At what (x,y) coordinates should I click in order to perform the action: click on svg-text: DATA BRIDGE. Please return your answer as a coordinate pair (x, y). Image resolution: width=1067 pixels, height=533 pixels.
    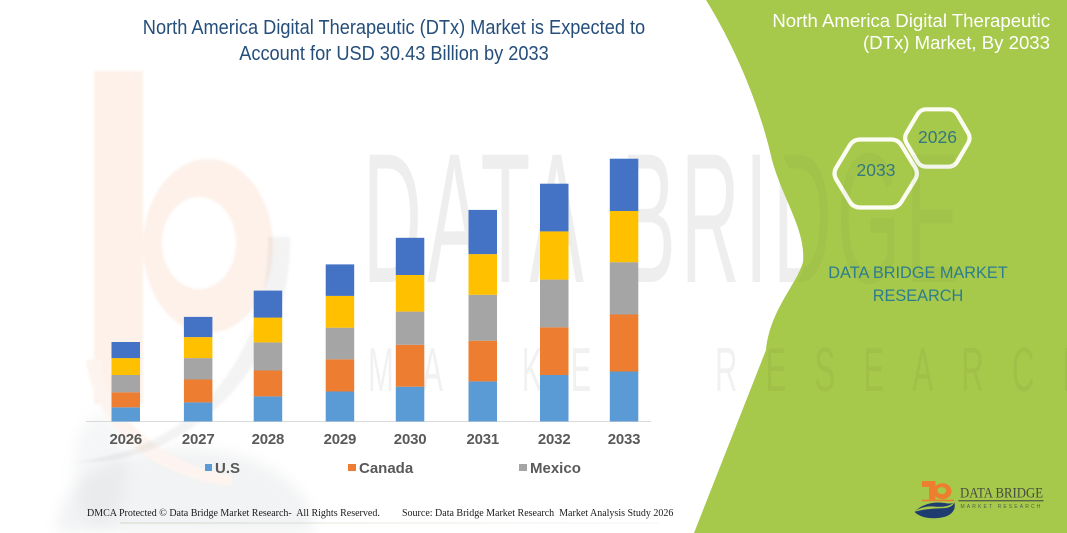
    Looking at the image, I should click on (1001, 494).